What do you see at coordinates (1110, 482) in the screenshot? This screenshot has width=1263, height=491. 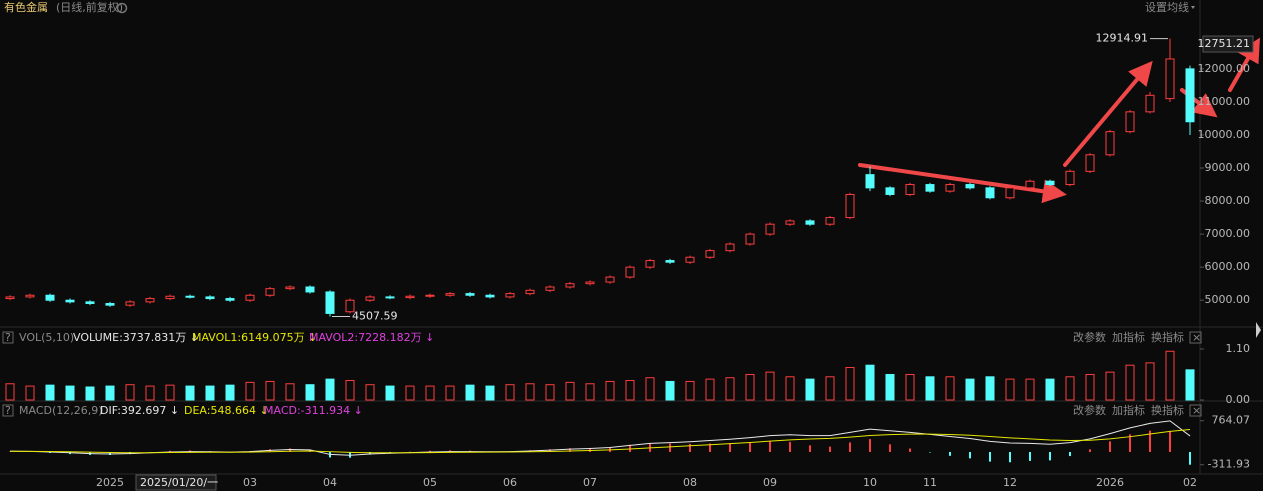 I see `x-tick-label: 2026` at bounding box center [1110, 482].